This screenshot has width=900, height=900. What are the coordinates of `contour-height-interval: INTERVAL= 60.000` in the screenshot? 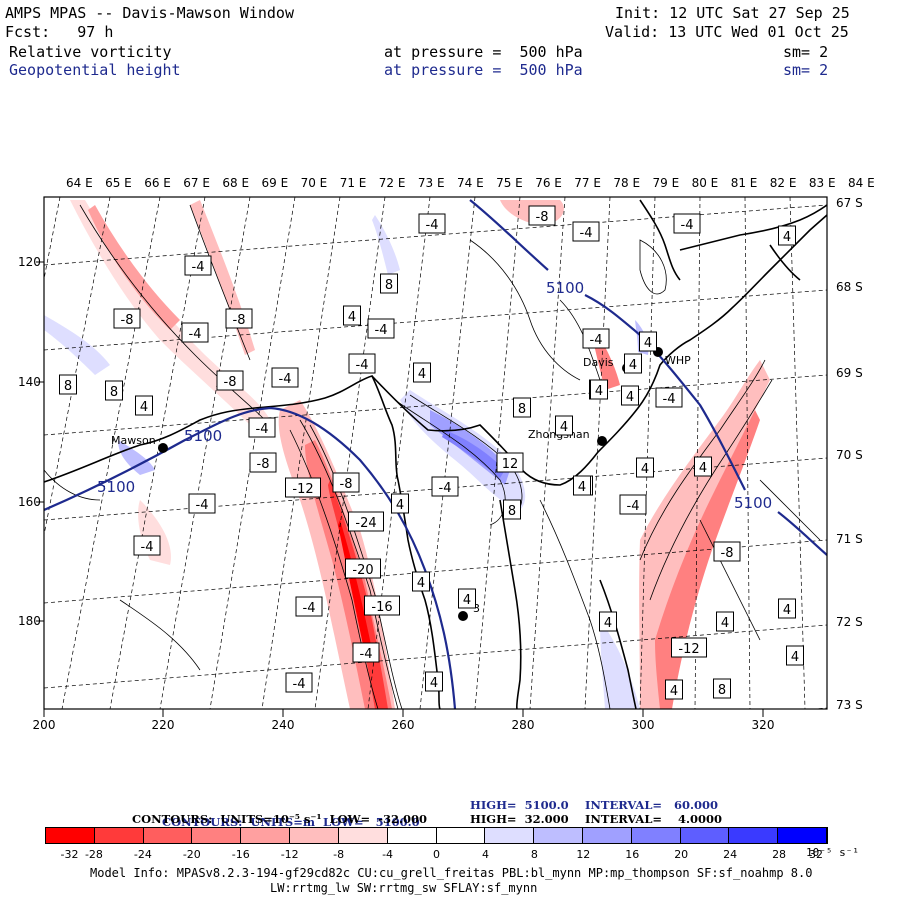 It's located at (652, 805).